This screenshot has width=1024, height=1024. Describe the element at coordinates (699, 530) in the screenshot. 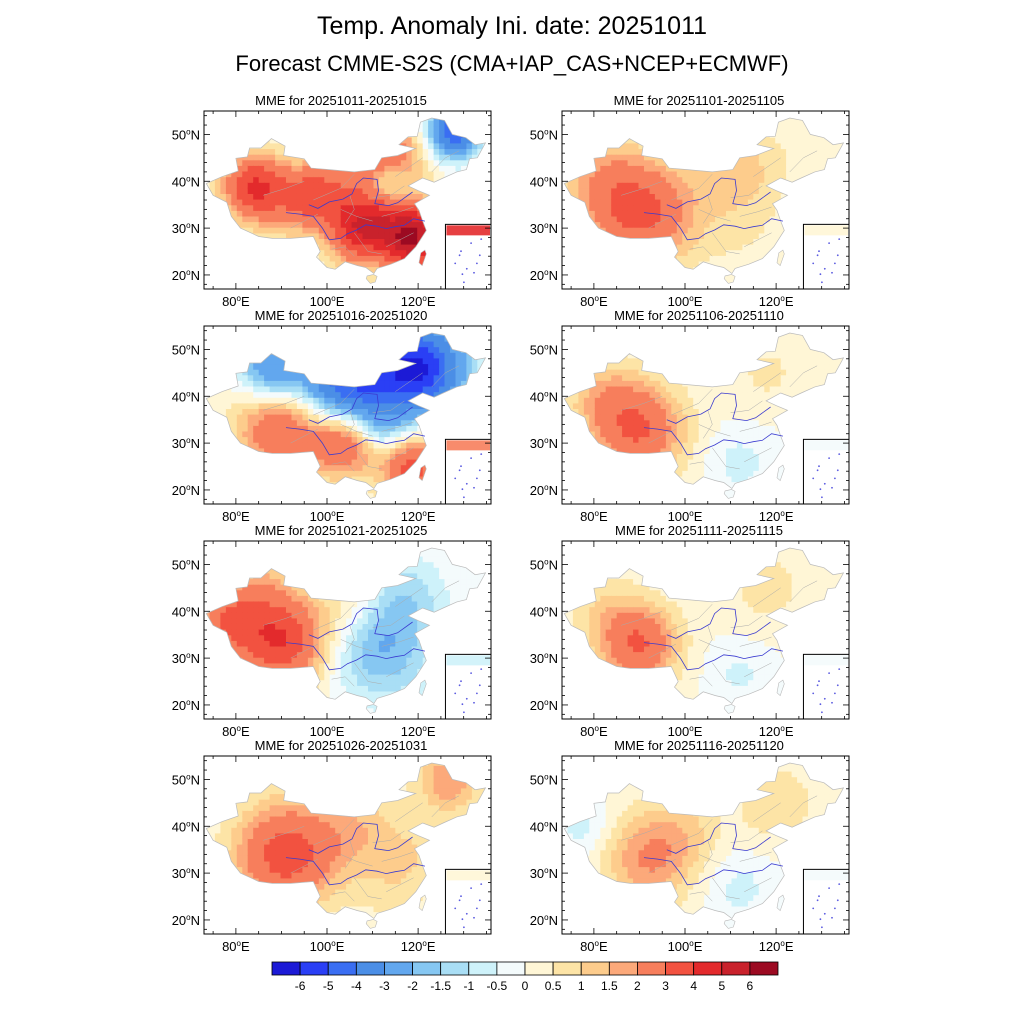

I see `panel-title: MME for 20251111-20251115` at that location.